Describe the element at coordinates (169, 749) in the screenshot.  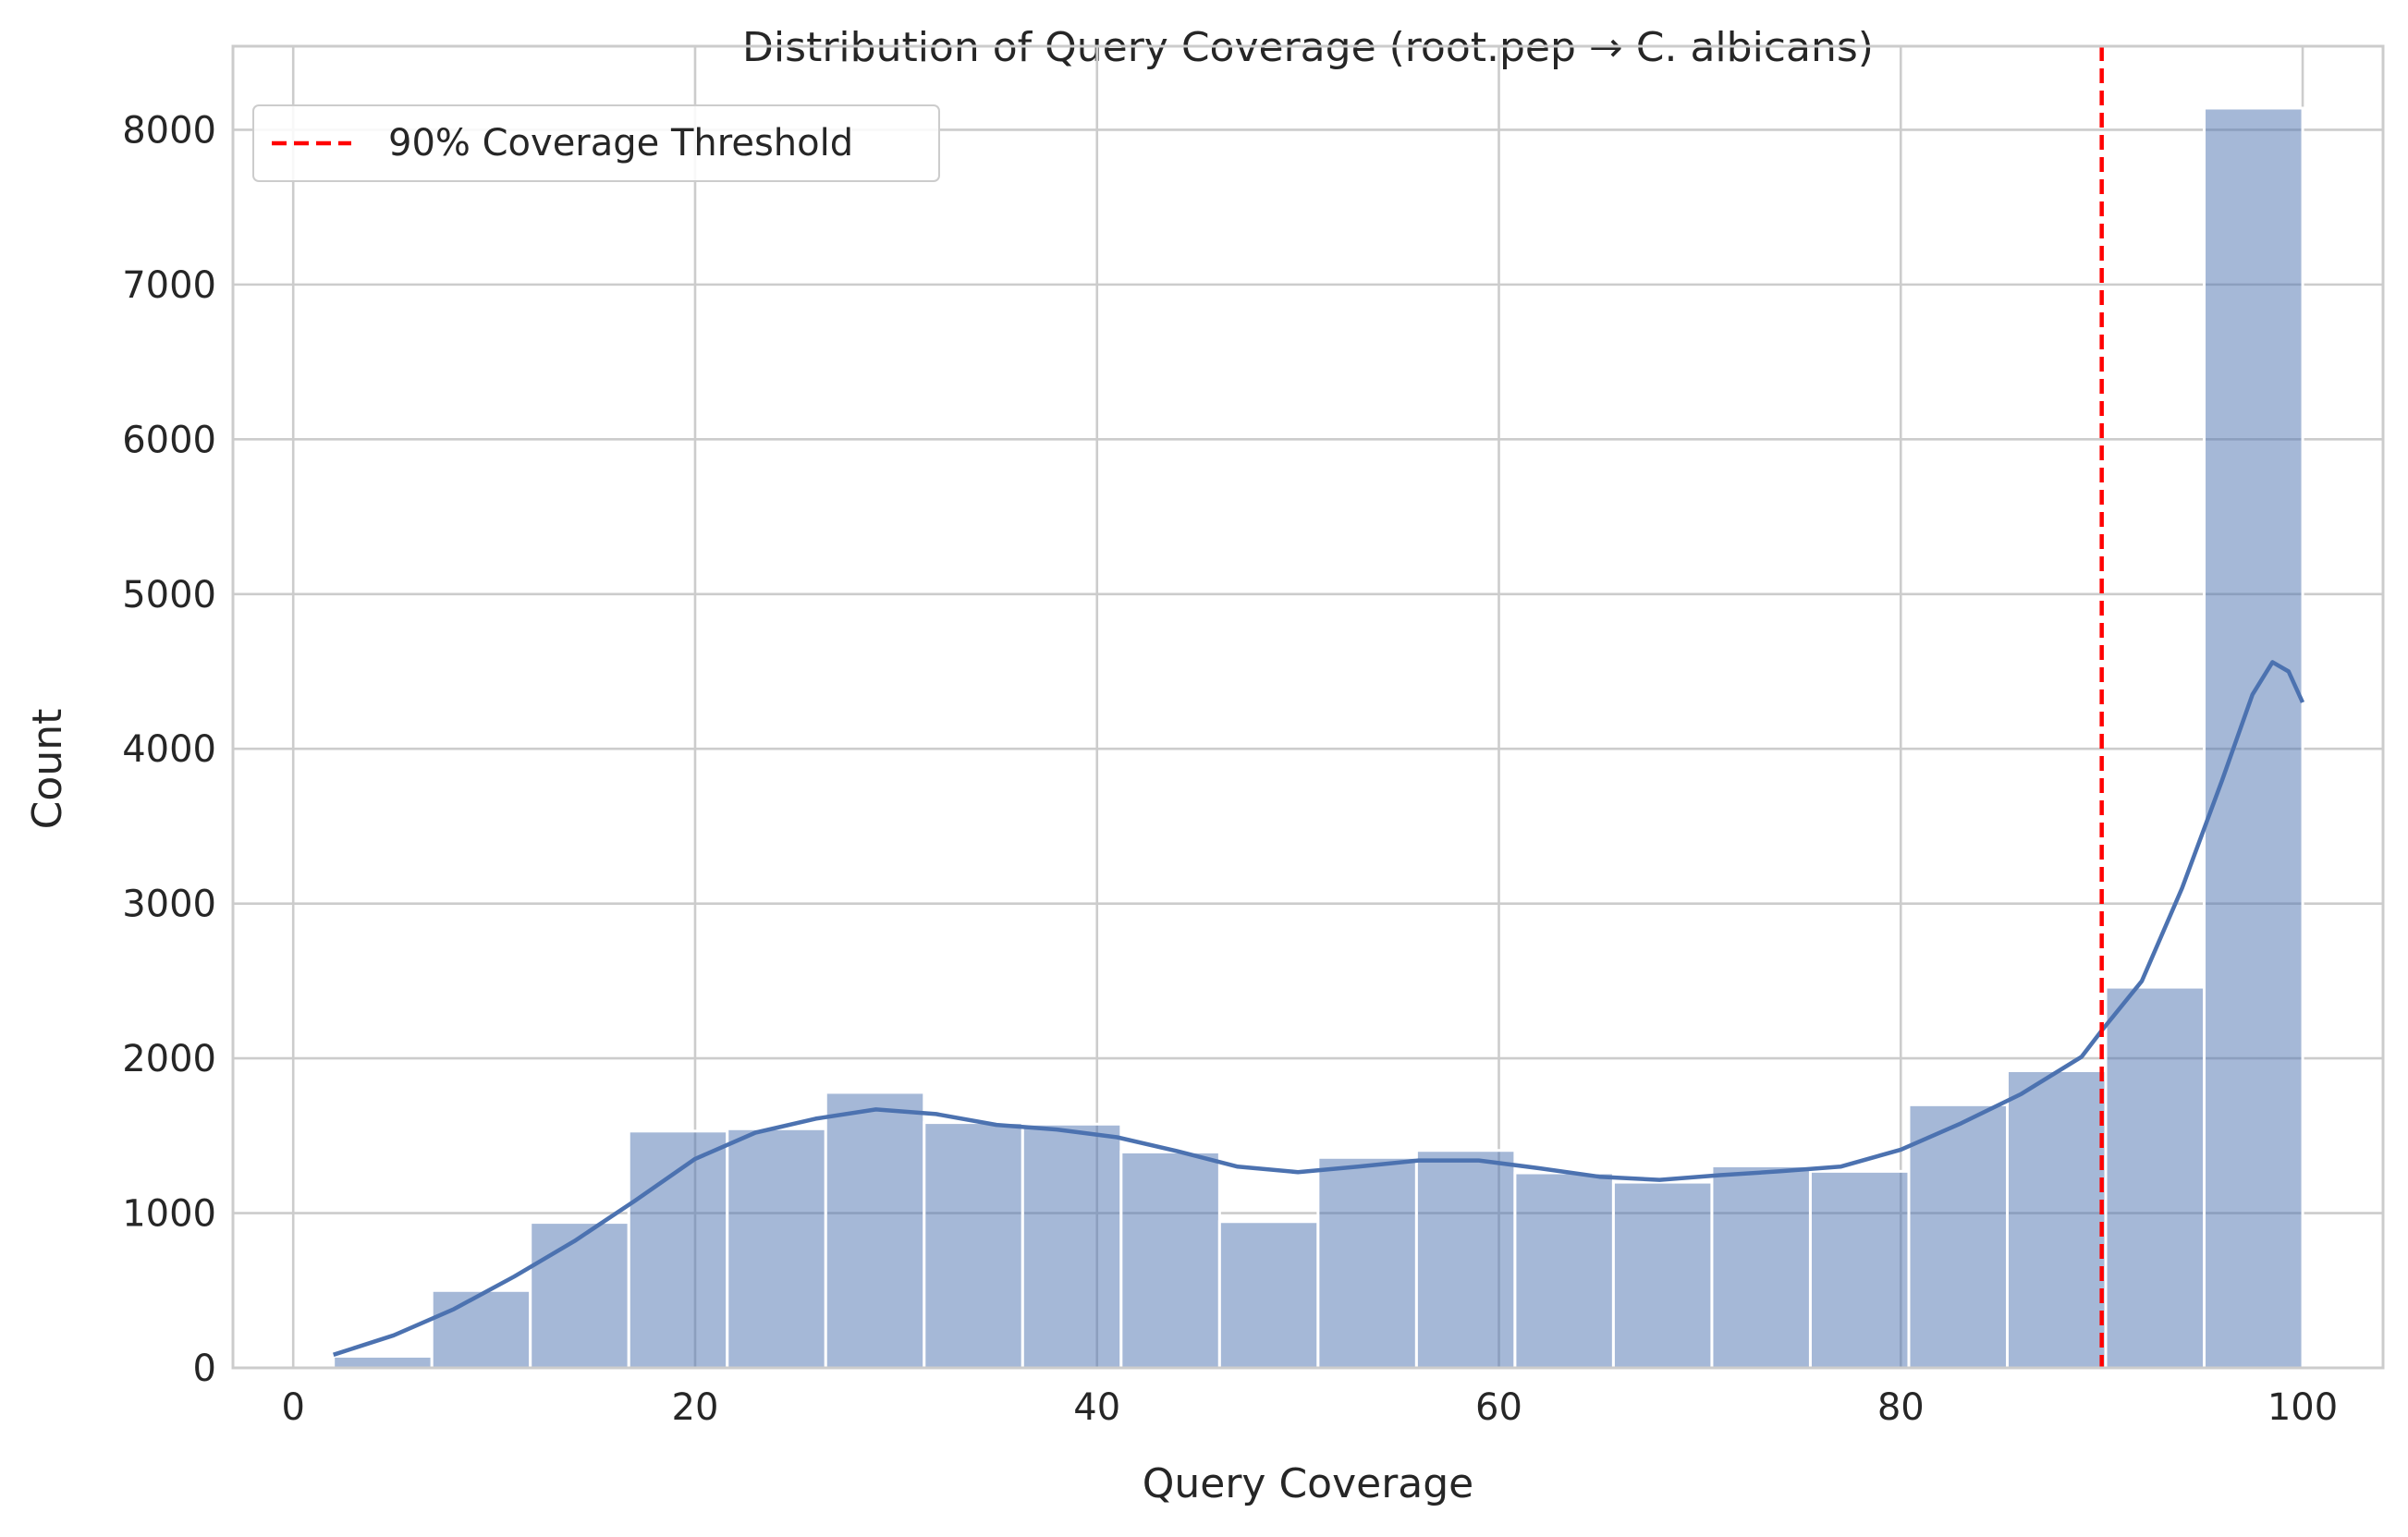
I see `y-tick-label: 4000` at that location.